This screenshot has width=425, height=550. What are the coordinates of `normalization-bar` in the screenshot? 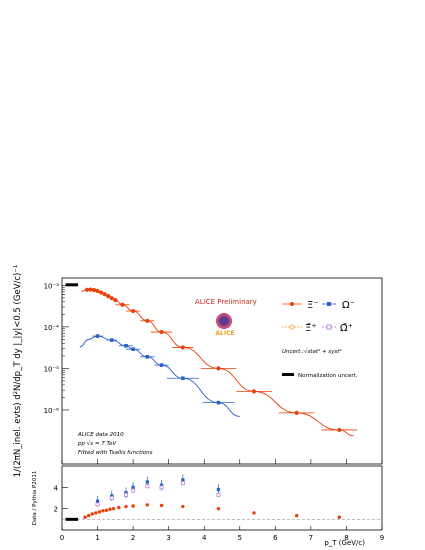 It's located at (71, 285).